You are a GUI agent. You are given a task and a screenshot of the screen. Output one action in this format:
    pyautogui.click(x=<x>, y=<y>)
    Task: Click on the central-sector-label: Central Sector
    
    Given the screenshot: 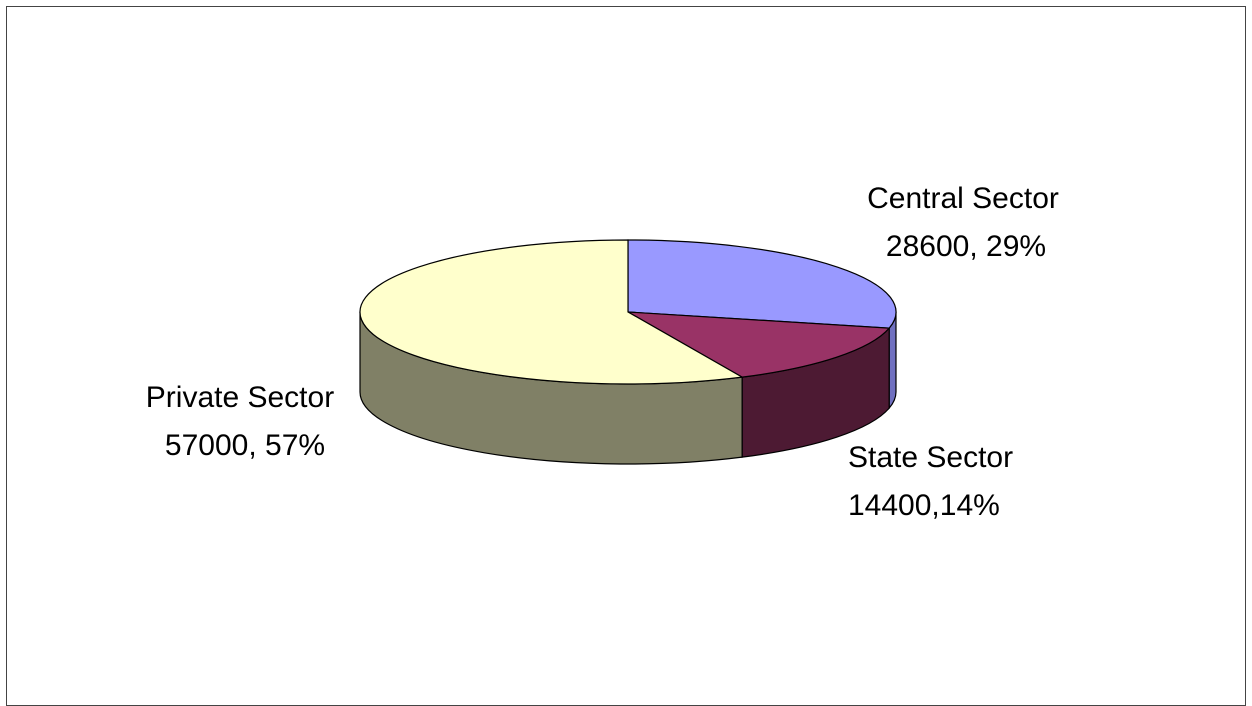 What is the action you would take?
    pyautogui.click(x=963, y=198)
    